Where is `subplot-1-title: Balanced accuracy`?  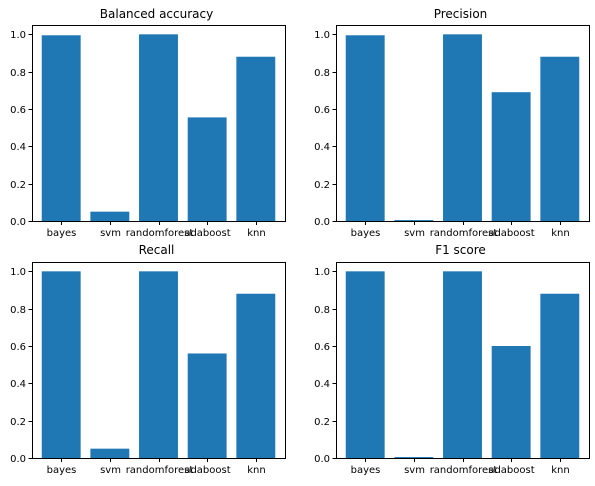 subplot-1-title: Balanced accuracy is located at coordinates (156, 14).